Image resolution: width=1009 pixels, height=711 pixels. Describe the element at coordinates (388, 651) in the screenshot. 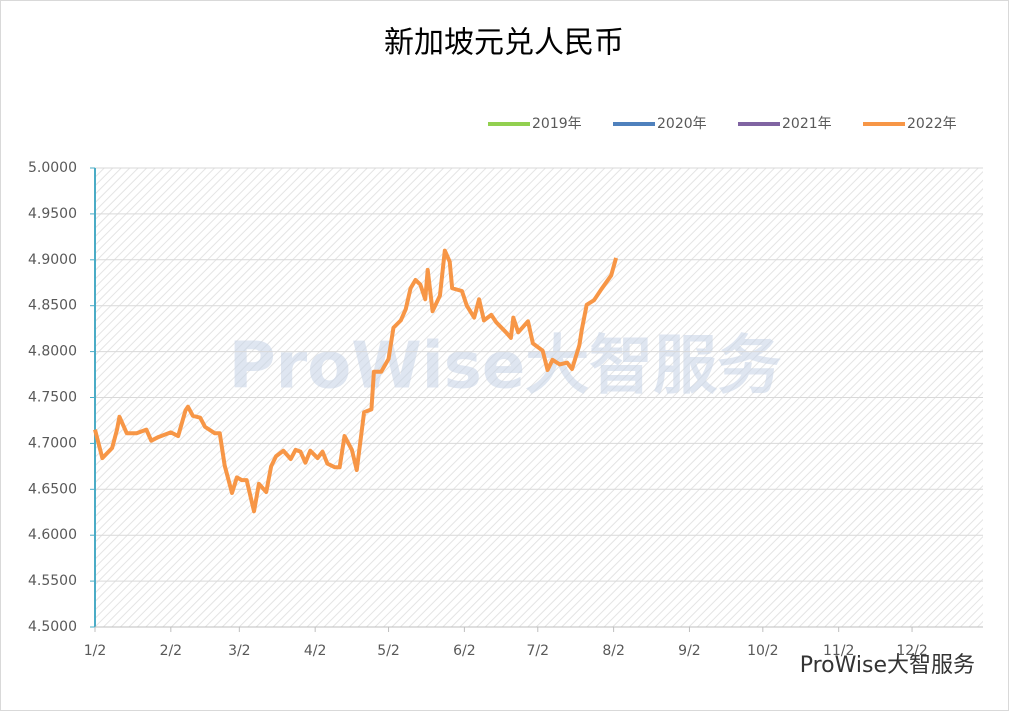

I see `x-tick-label: 5/2` at that location.